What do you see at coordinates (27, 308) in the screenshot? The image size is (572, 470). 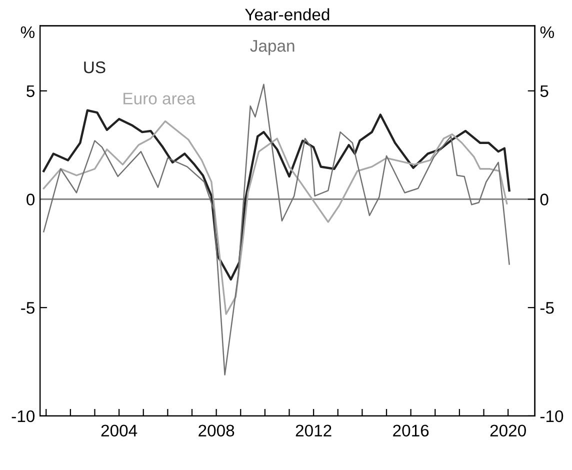 I see `y-tick-label: -5` at bounding box center [27, 308].